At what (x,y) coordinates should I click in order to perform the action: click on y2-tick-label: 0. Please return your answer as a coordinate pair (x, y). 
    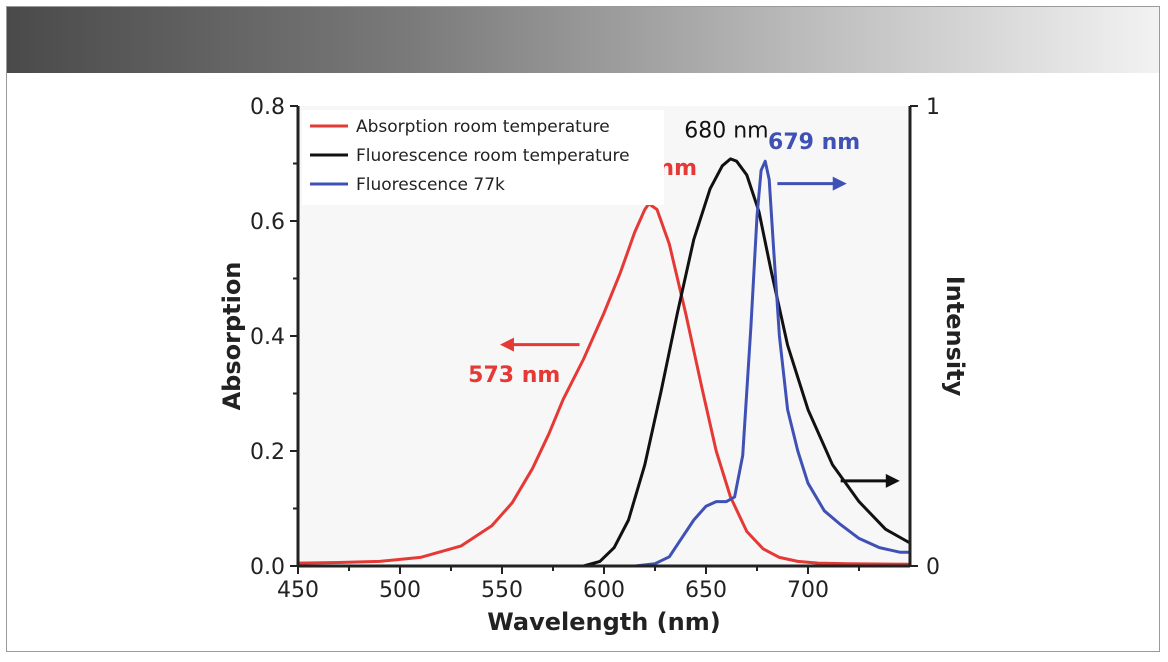
    Looking at the image, I should click on (933, 567).